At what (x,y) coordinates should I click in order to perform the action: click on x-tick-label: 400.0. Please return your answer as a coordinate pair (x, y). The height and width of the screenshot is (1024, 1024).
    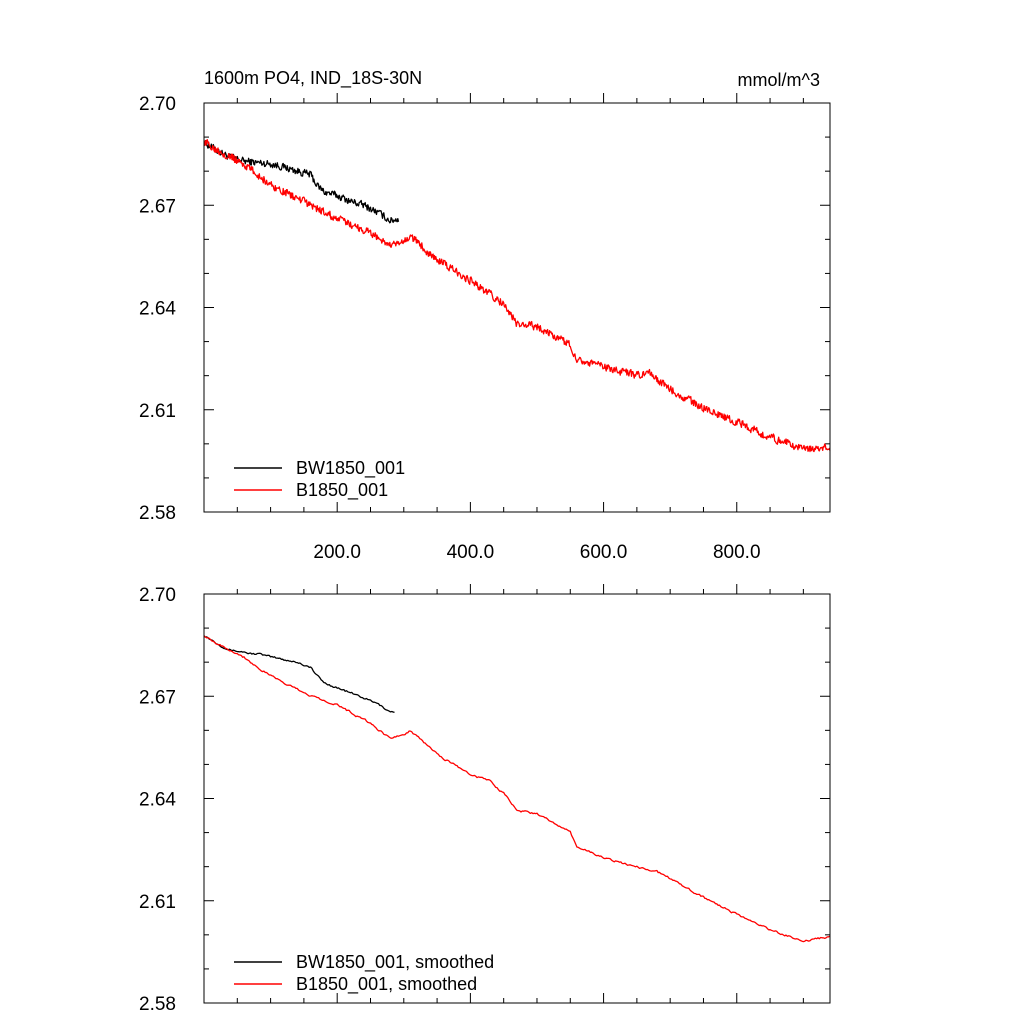
    Looking at the image, I should click on (471, 552).